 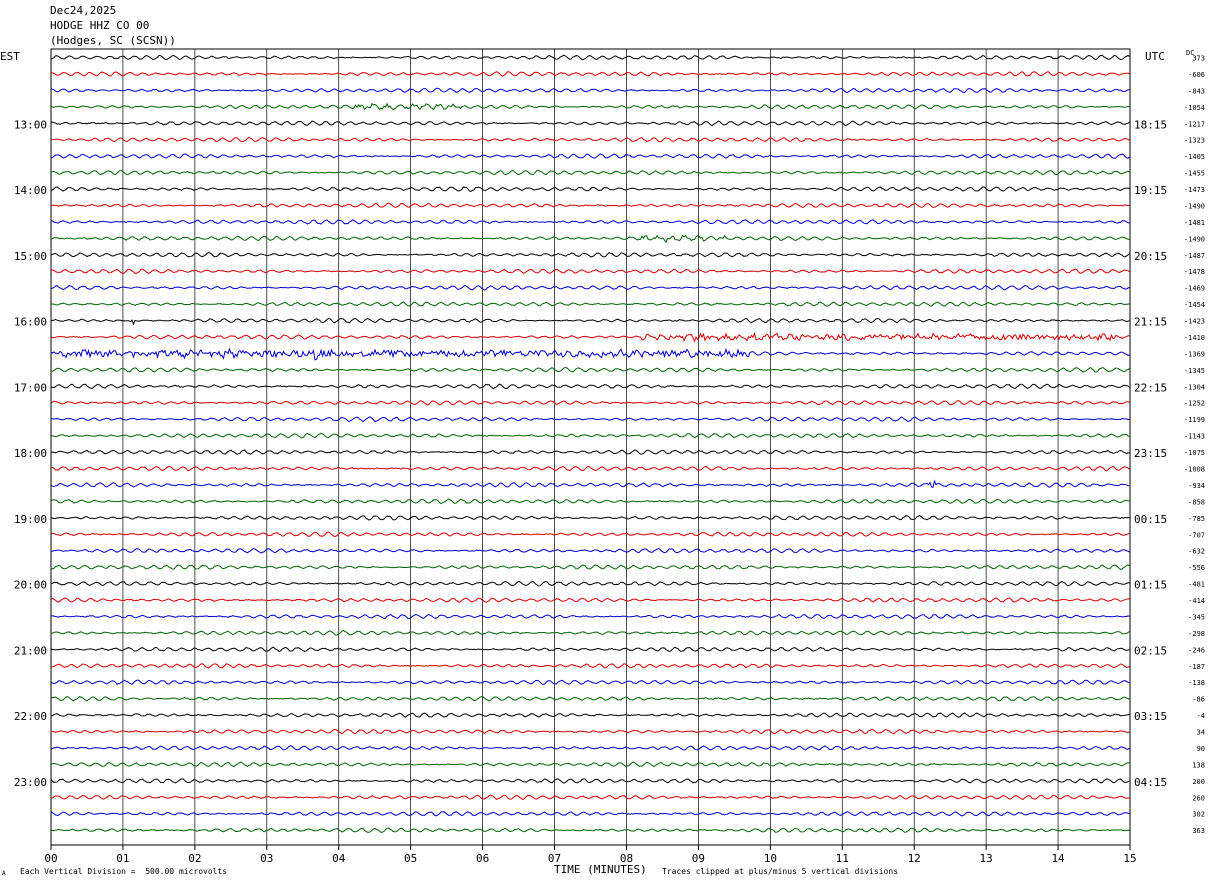 What do you see at coordinates (1198, 815) in the screenshot?
I see `dc-offset-label-46: 302` at bounding box center [1198, 815].